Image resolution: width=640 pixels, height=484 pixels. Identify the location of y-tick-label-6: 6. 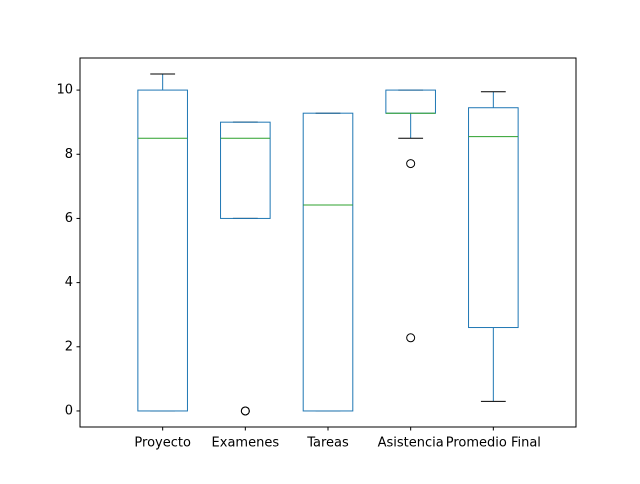
(69, 218).